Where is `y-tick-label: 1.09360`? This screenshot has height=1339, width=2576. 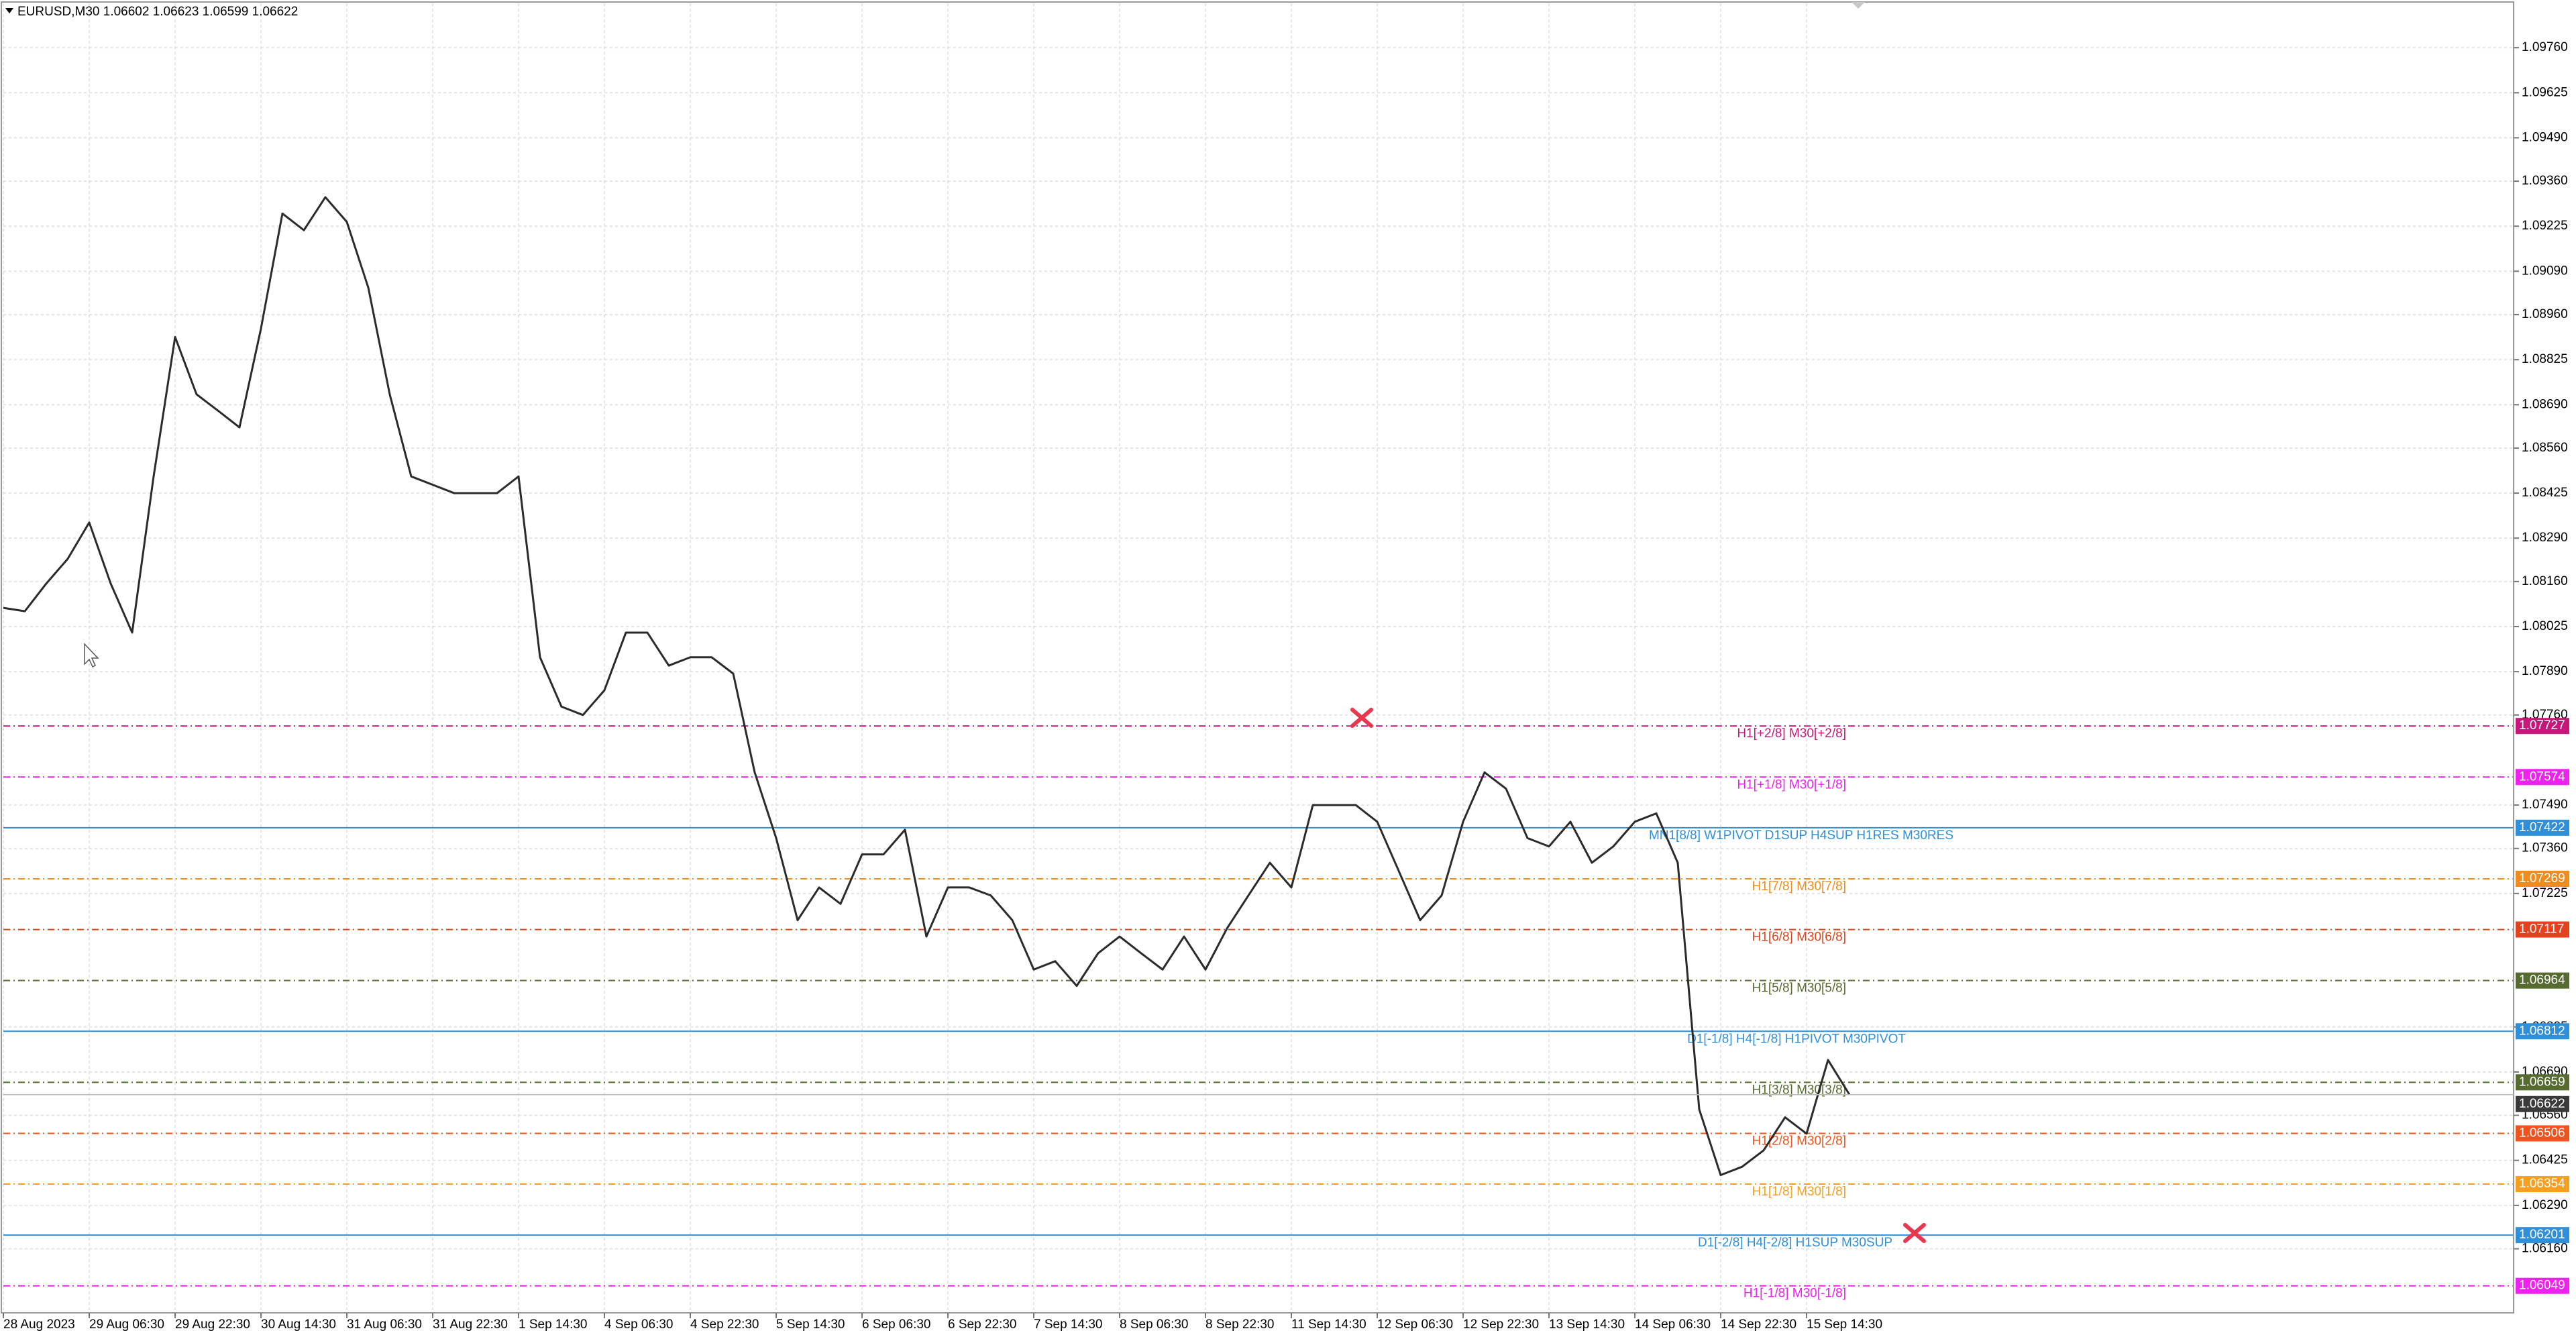 y-tick-label: 1.09360 is located at coordinates (2545, 181).